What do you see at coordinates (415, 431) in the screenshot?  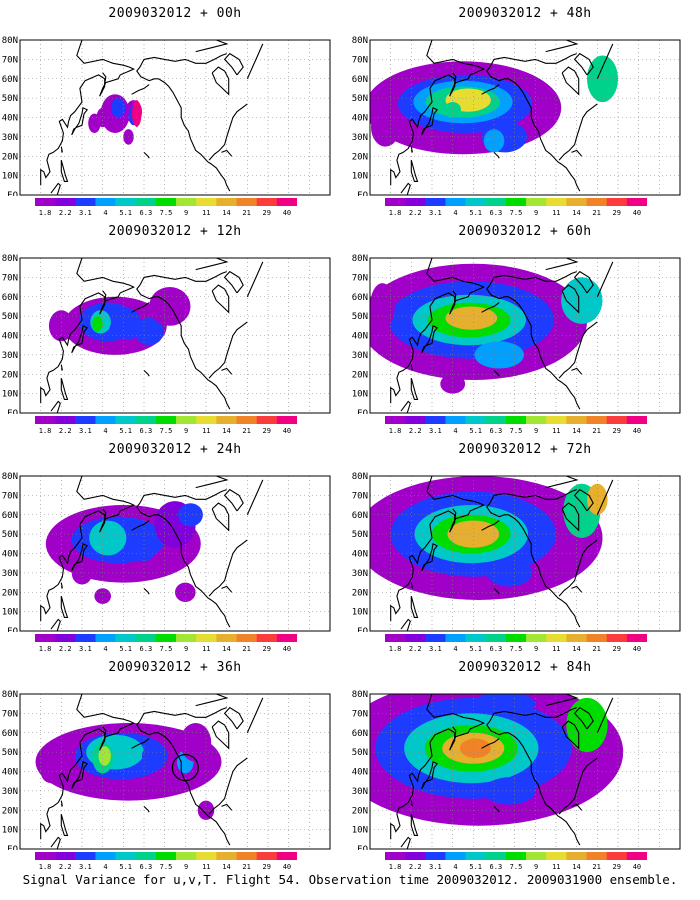 I see `colorbar-label: 2.2` at bounding box center [415, 431].